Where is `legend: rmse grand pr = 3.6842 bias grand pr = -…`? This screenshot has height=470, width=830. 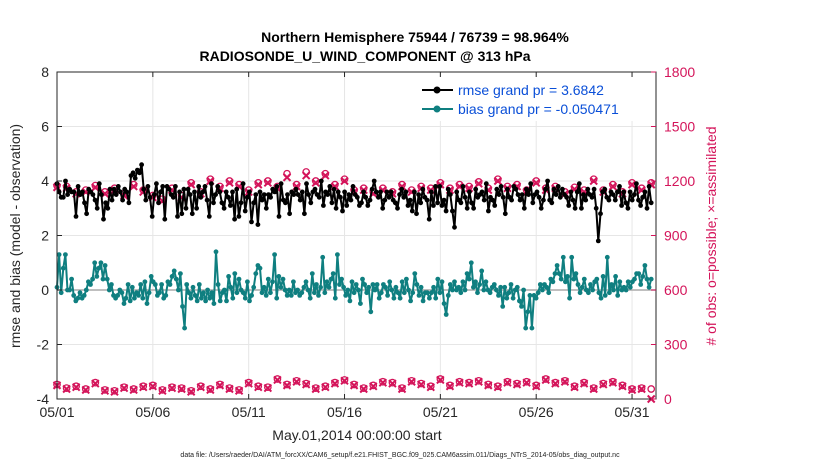 legend: rmse grand pr = 3.6842 bias grand pr = -… is located at coordinates (534, 99).